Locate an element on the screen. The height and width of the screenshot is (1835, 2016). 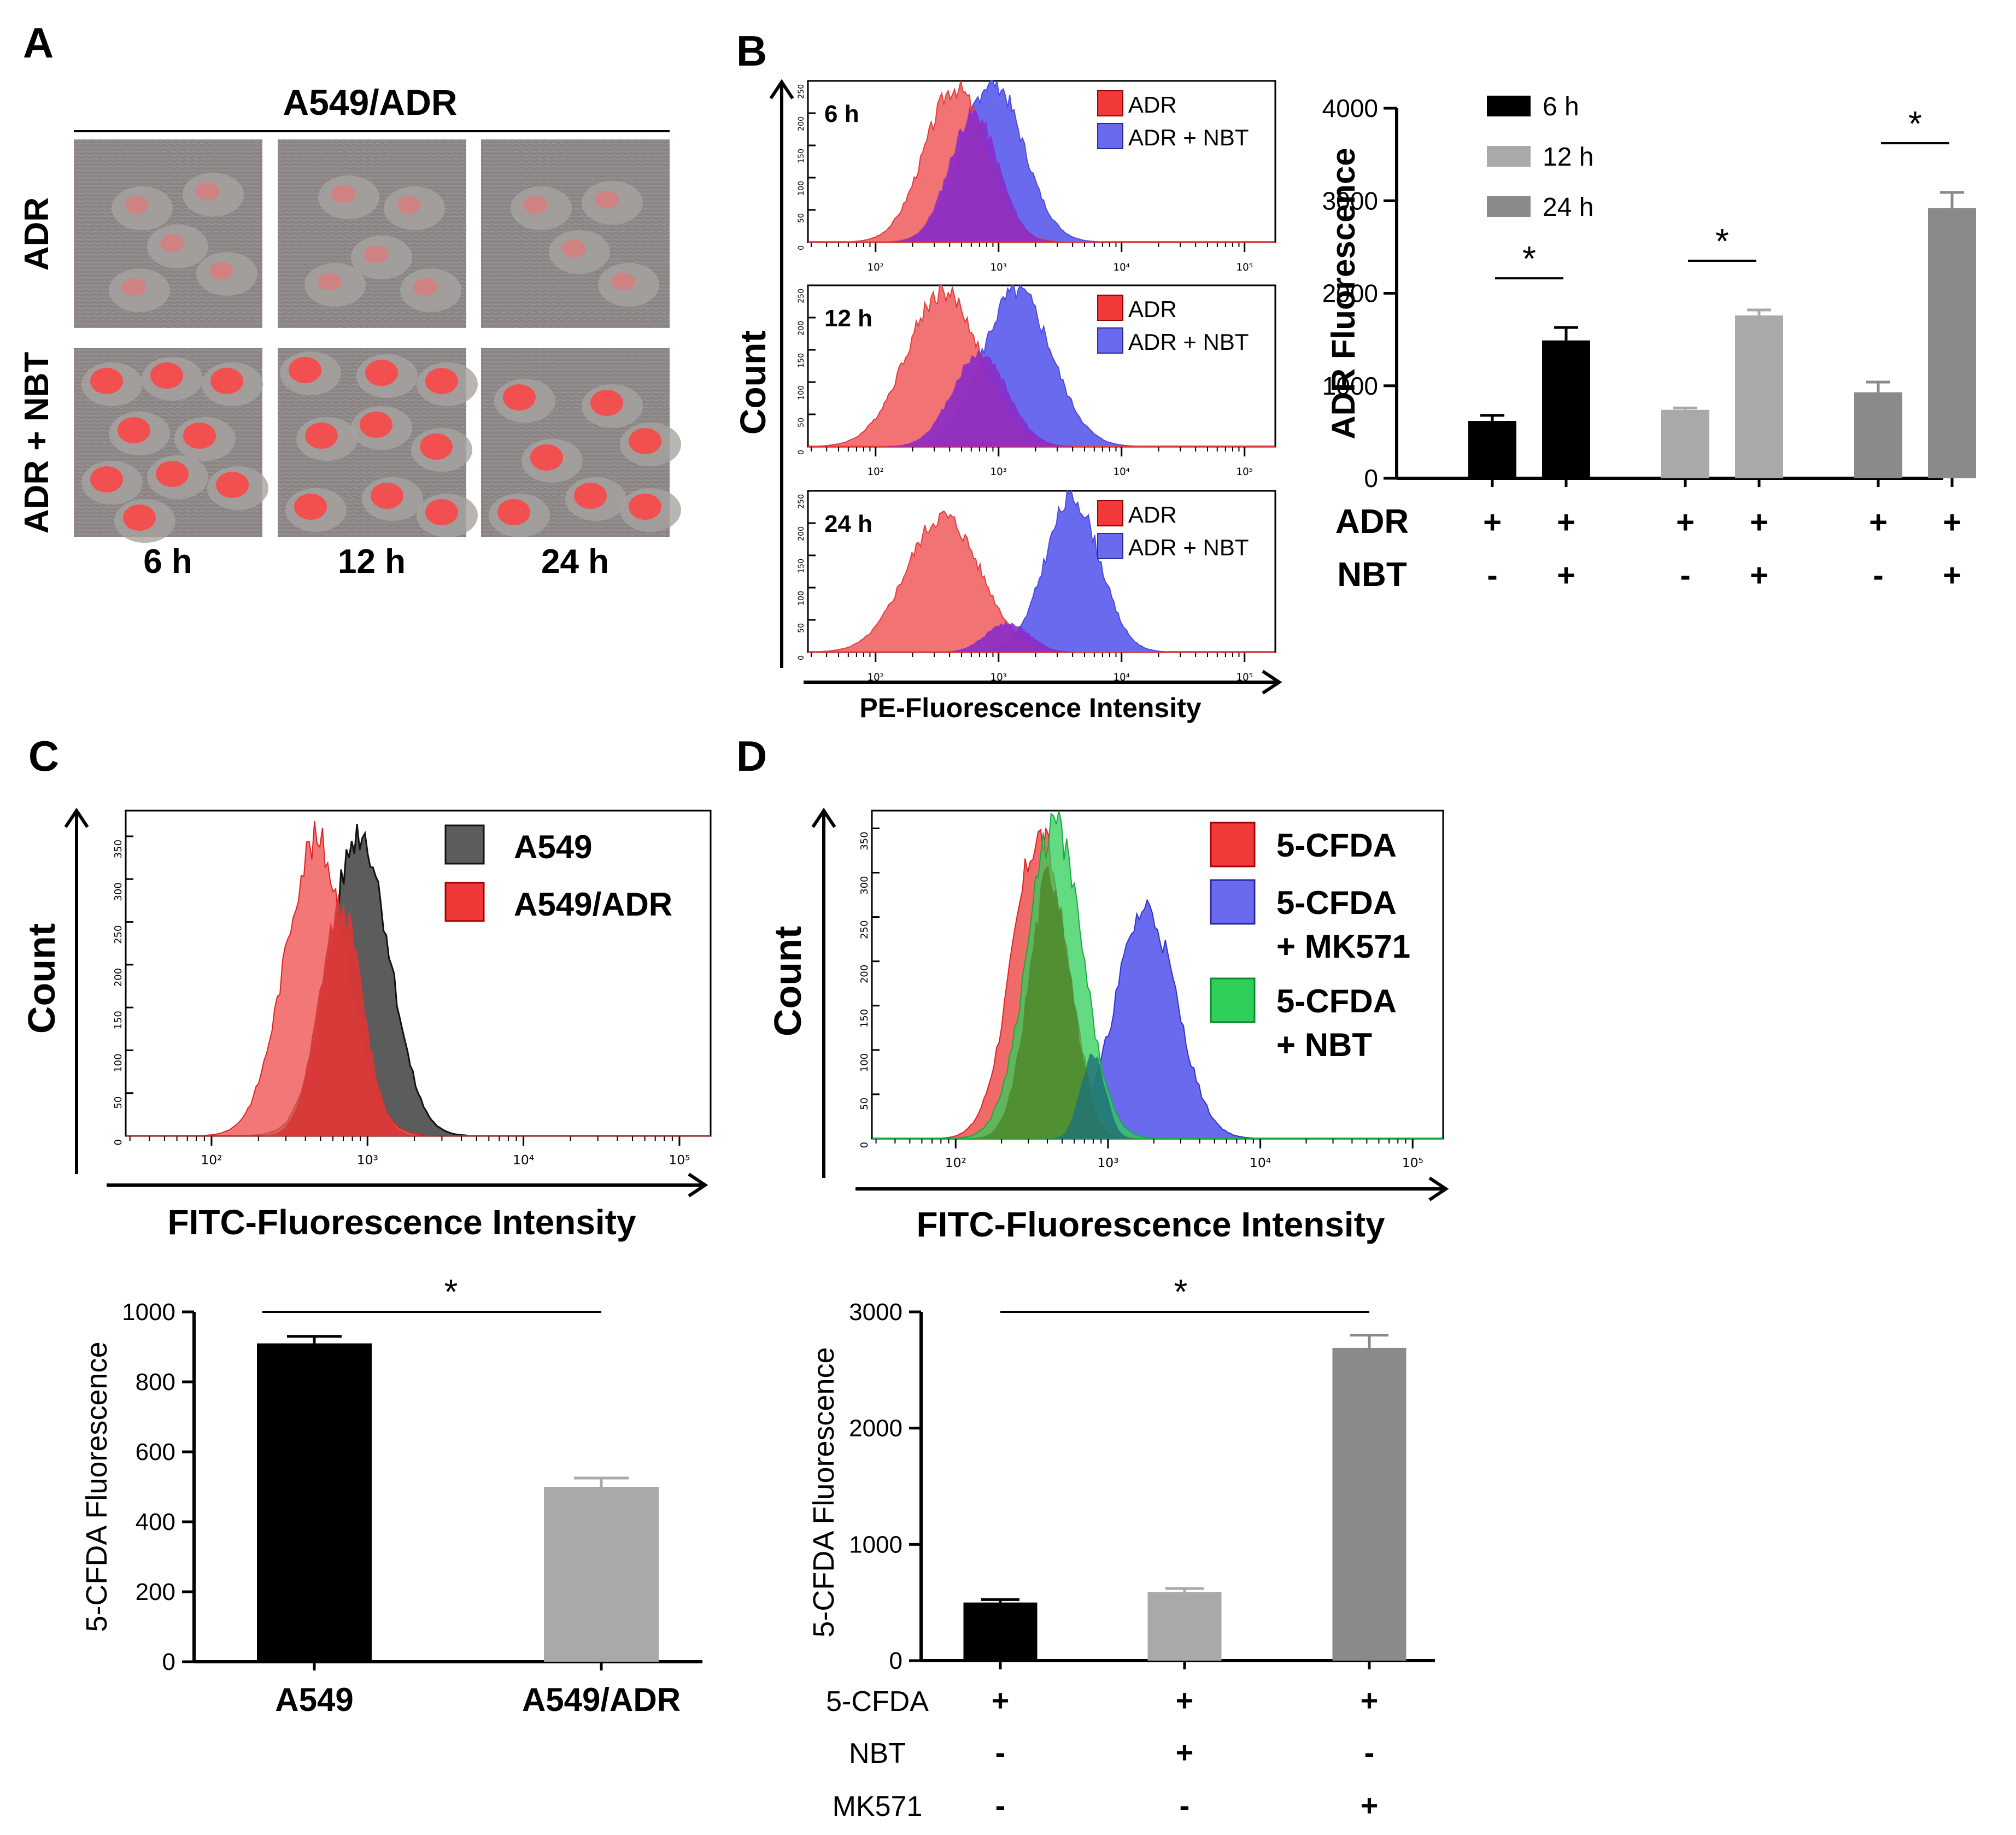
panel-b-hist-3-xtick-label: 10² is located at coordinates (876, 677).